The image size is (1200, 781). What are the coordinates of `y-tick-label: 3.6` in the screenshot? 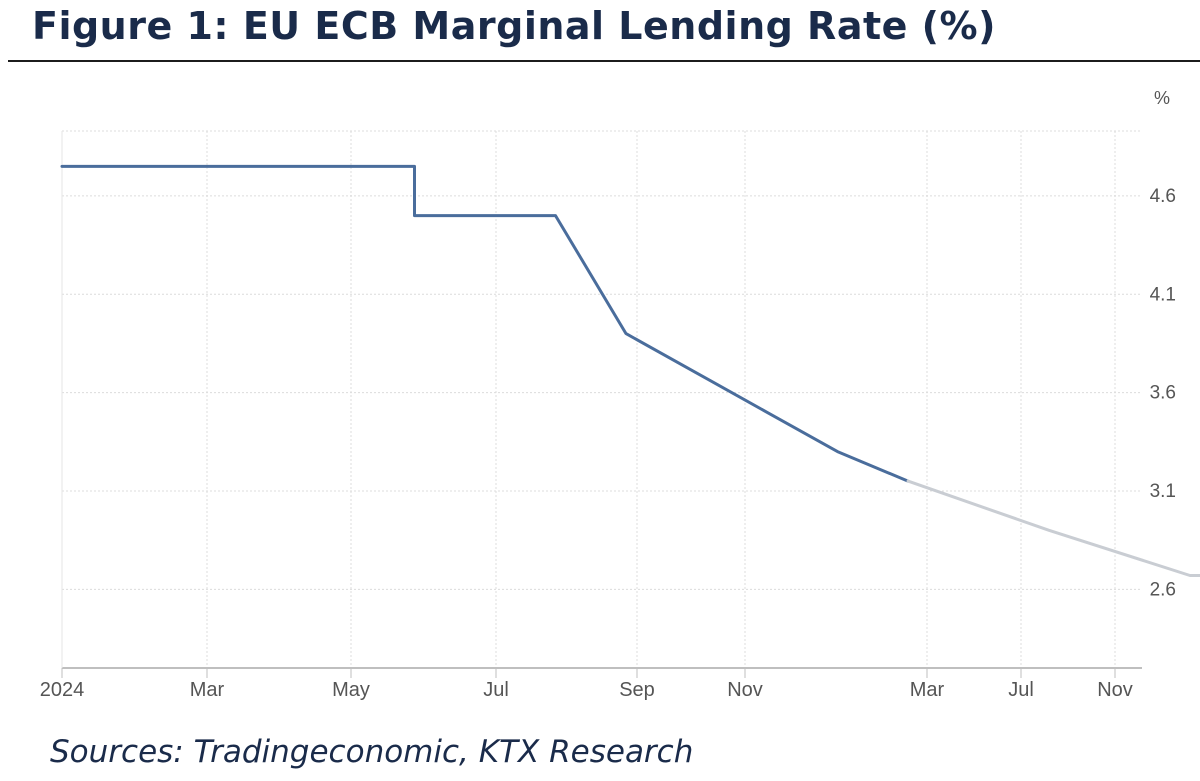 It's located at (1163, 393).